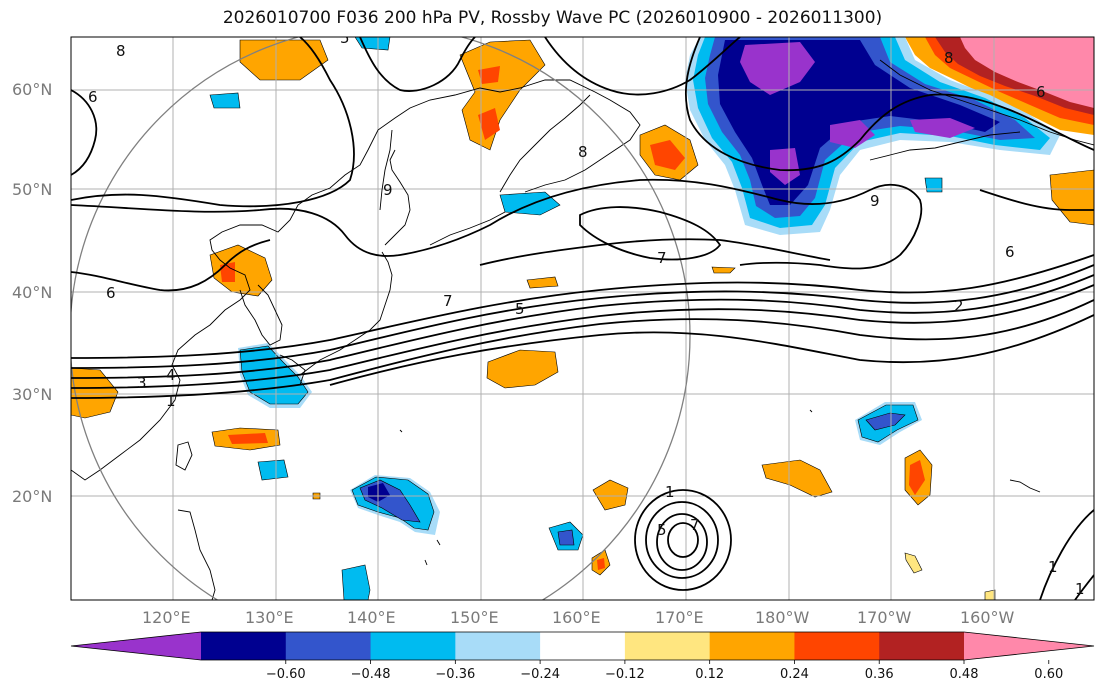 This screenshot has width=1105, height=692. I want to click on lon-label: 160°E, so click(576, 617).